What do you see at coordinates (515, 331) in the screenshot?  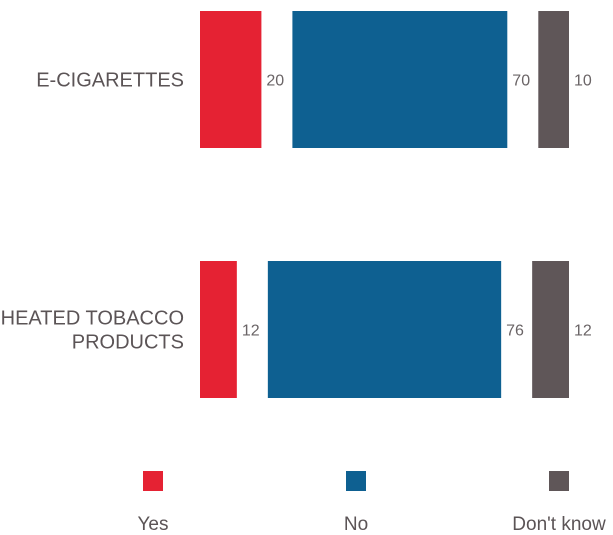 I see `data-label: 76` at bounding box center [515, 331].